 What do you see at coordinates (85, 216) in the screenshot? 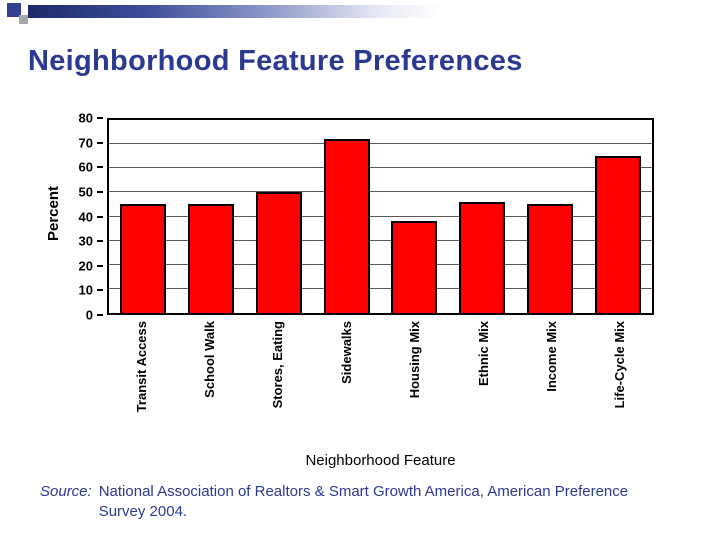
I see `y-tick-label: 40` at bounding box center [85, 216].